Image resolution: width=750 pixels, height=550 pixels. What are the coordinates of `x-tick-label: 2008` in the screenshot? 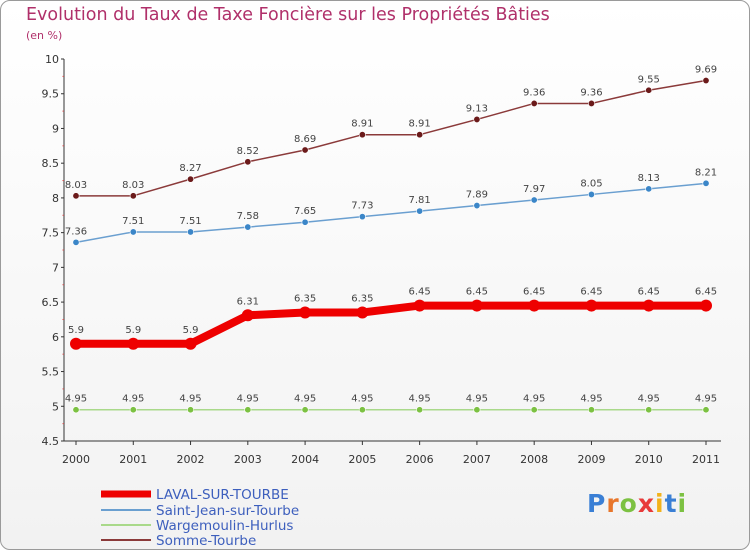 It's located at (534, 459).